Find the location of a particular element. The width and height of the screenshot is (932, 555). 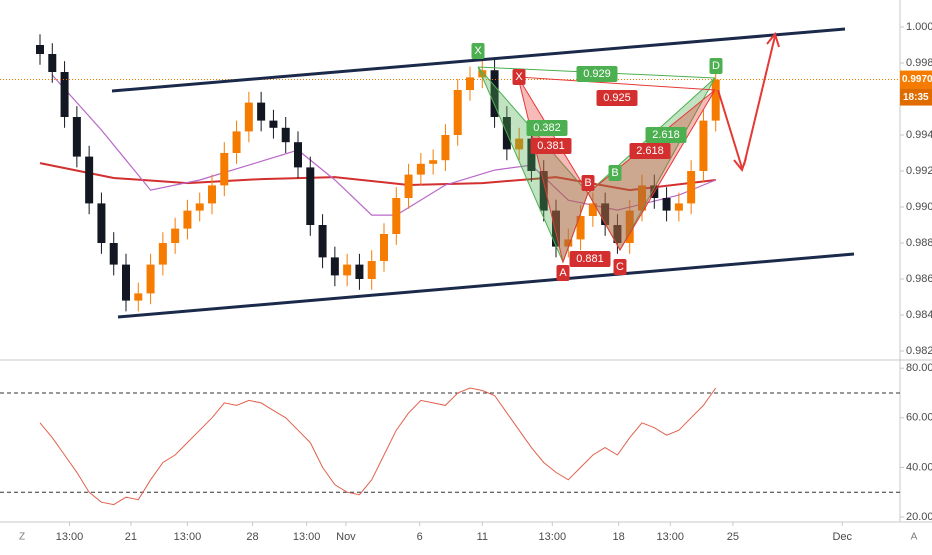

x-tick-label: 25 is located at coordinates (733, 537).